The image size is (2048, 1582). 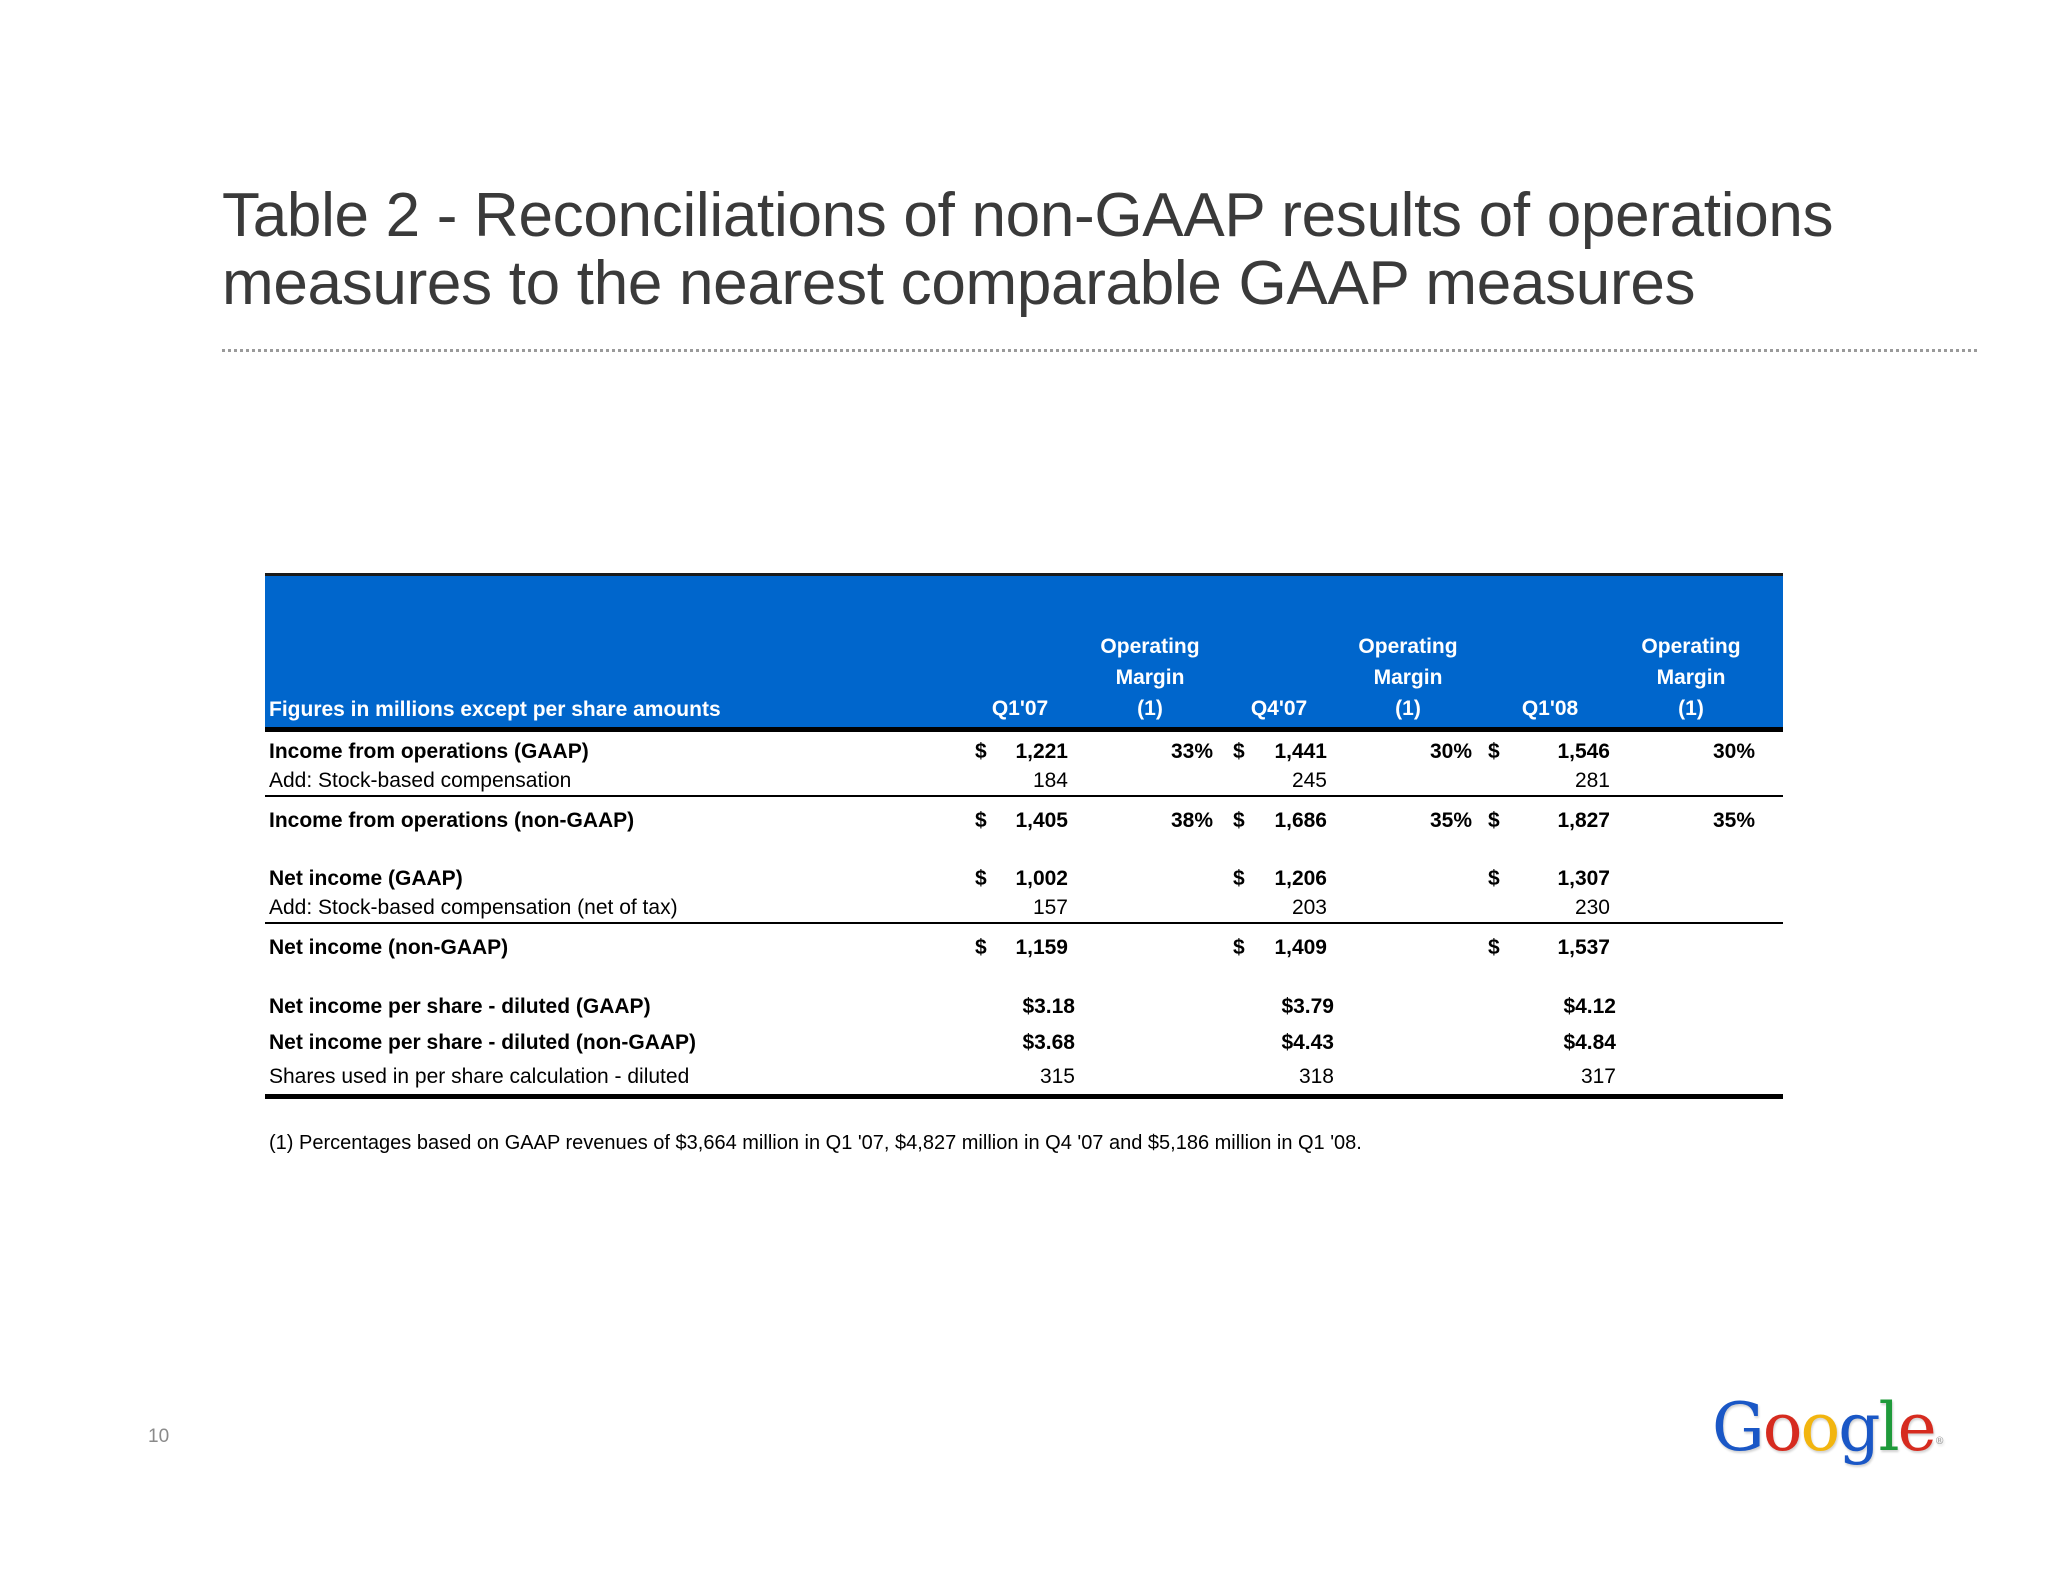 I want to click on margin-q1-08: 35%, so click(x=1733, y=820).